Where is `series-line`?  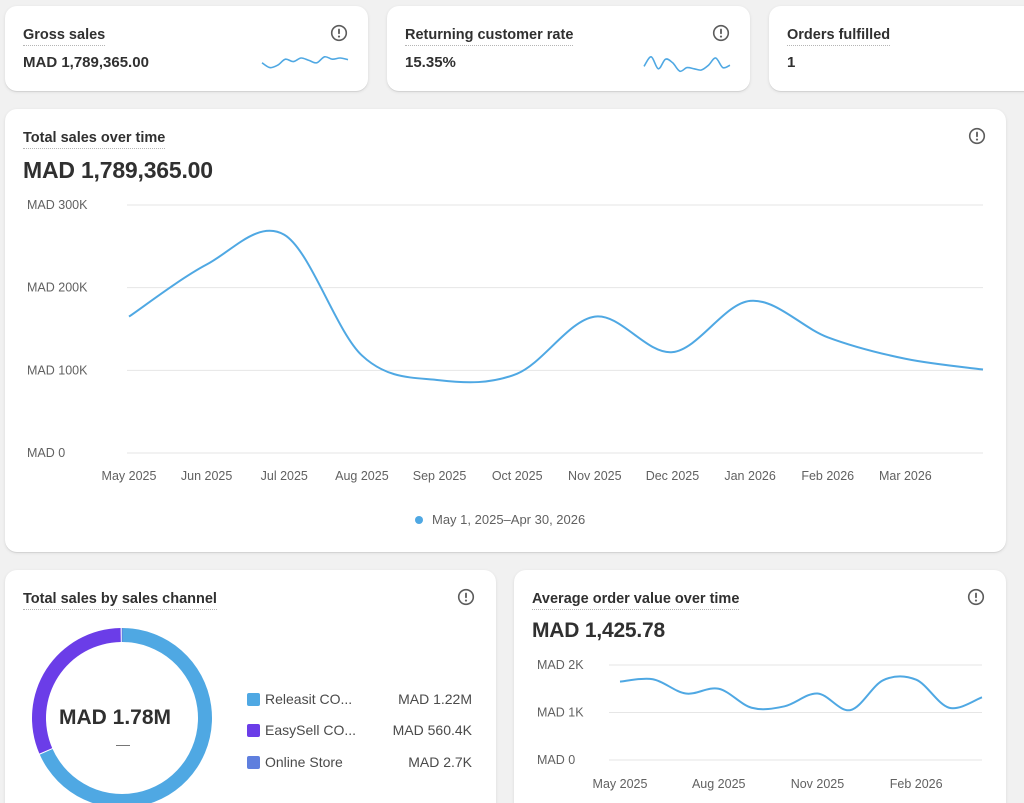
series-line is located at coordinates (801, 693).